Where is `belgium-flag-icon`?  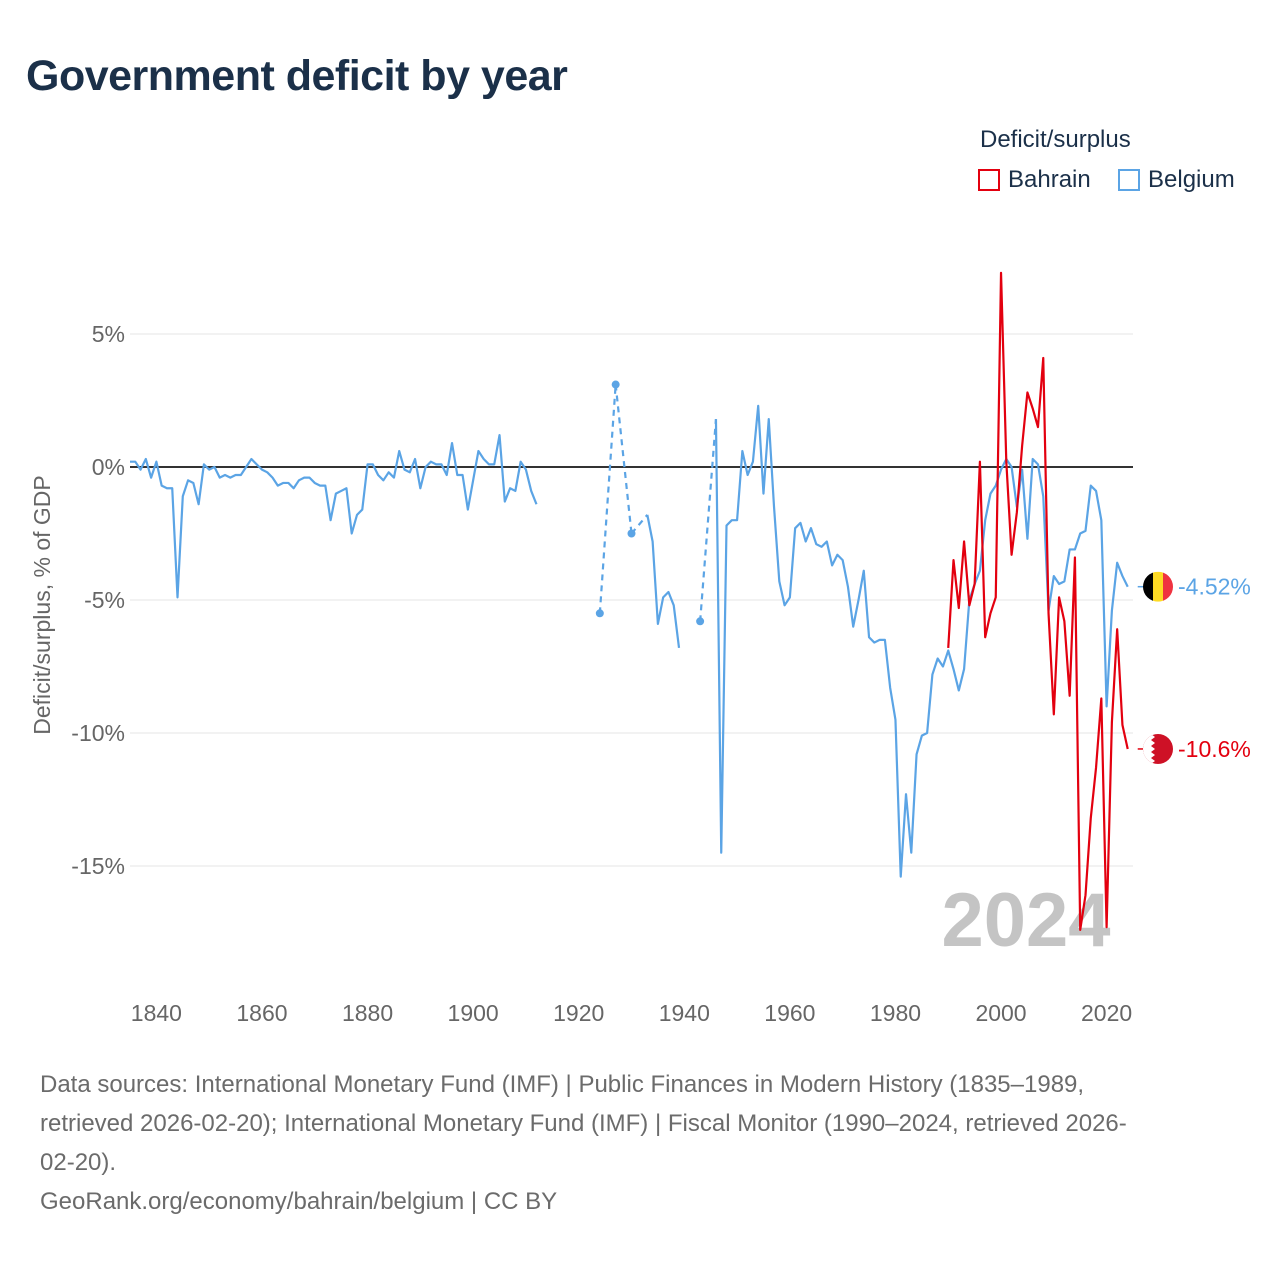 belgium-flag-icon is located at coordinates (1158, 586).